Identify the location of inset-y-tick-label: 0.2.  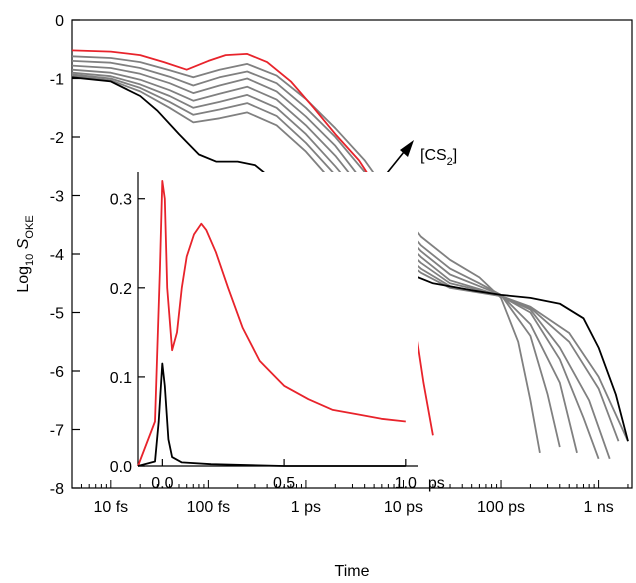
(121, 289).